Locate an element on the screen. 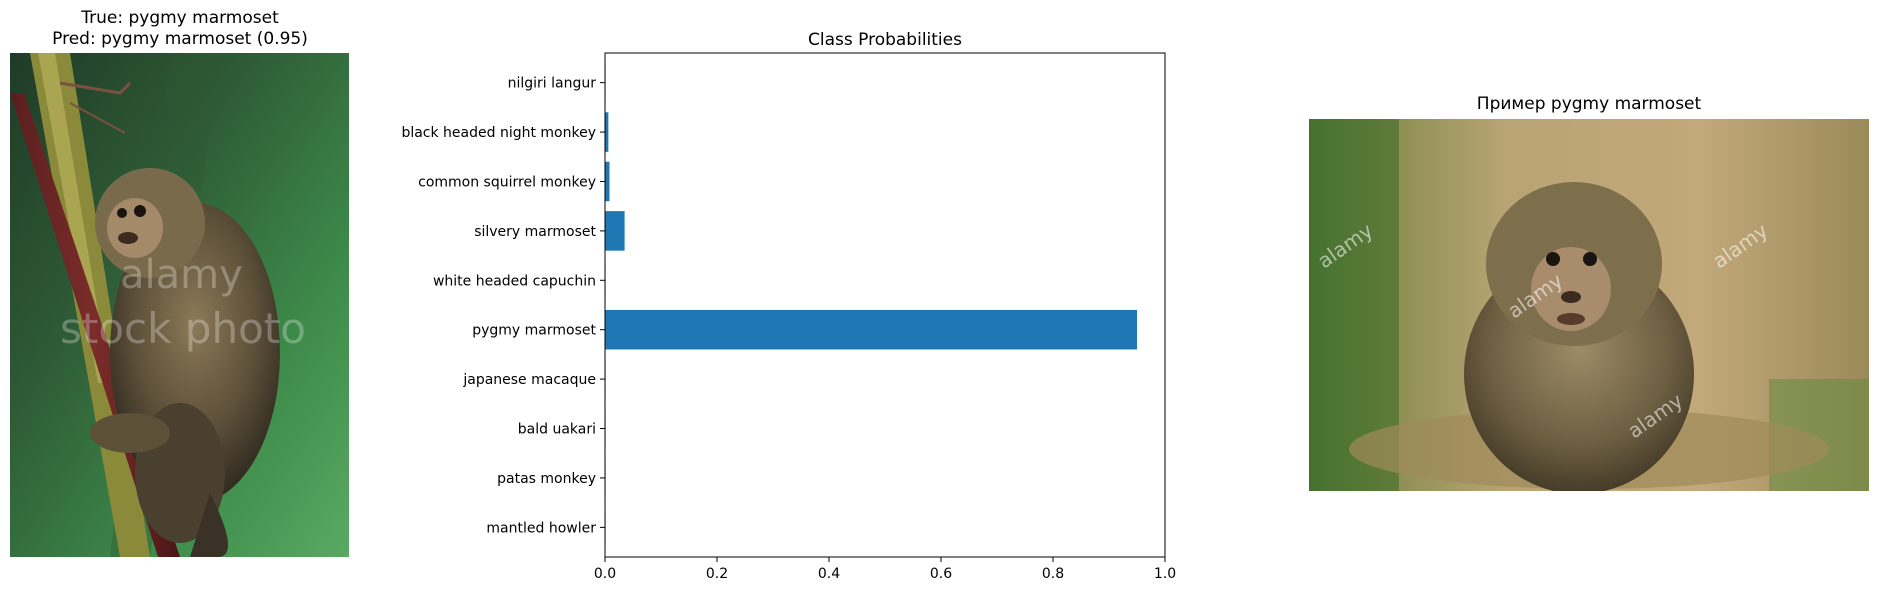 Image resolution: width=1878 pixels, height=590 pixels. y-tick-label: silvery marmoset is located at coordinates (535, 232).